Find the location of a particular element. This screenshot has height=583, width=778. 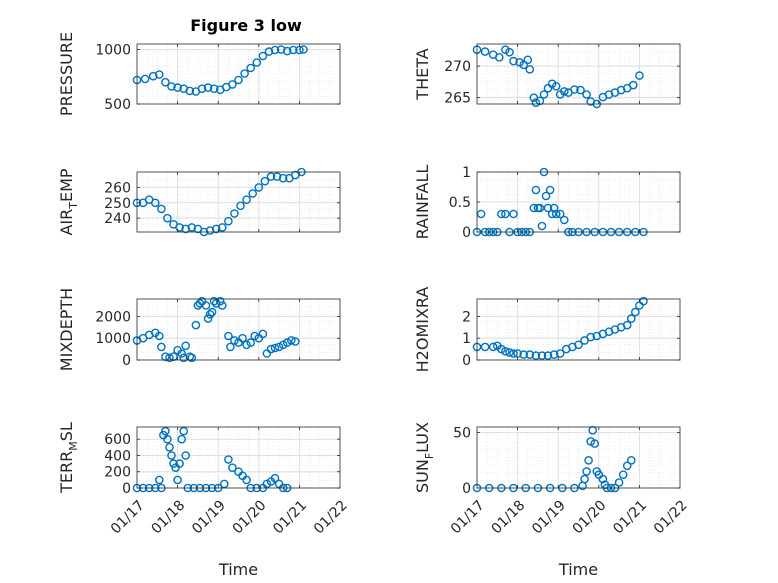

h2omixra-axes-box is located at coordinates (578, 329).